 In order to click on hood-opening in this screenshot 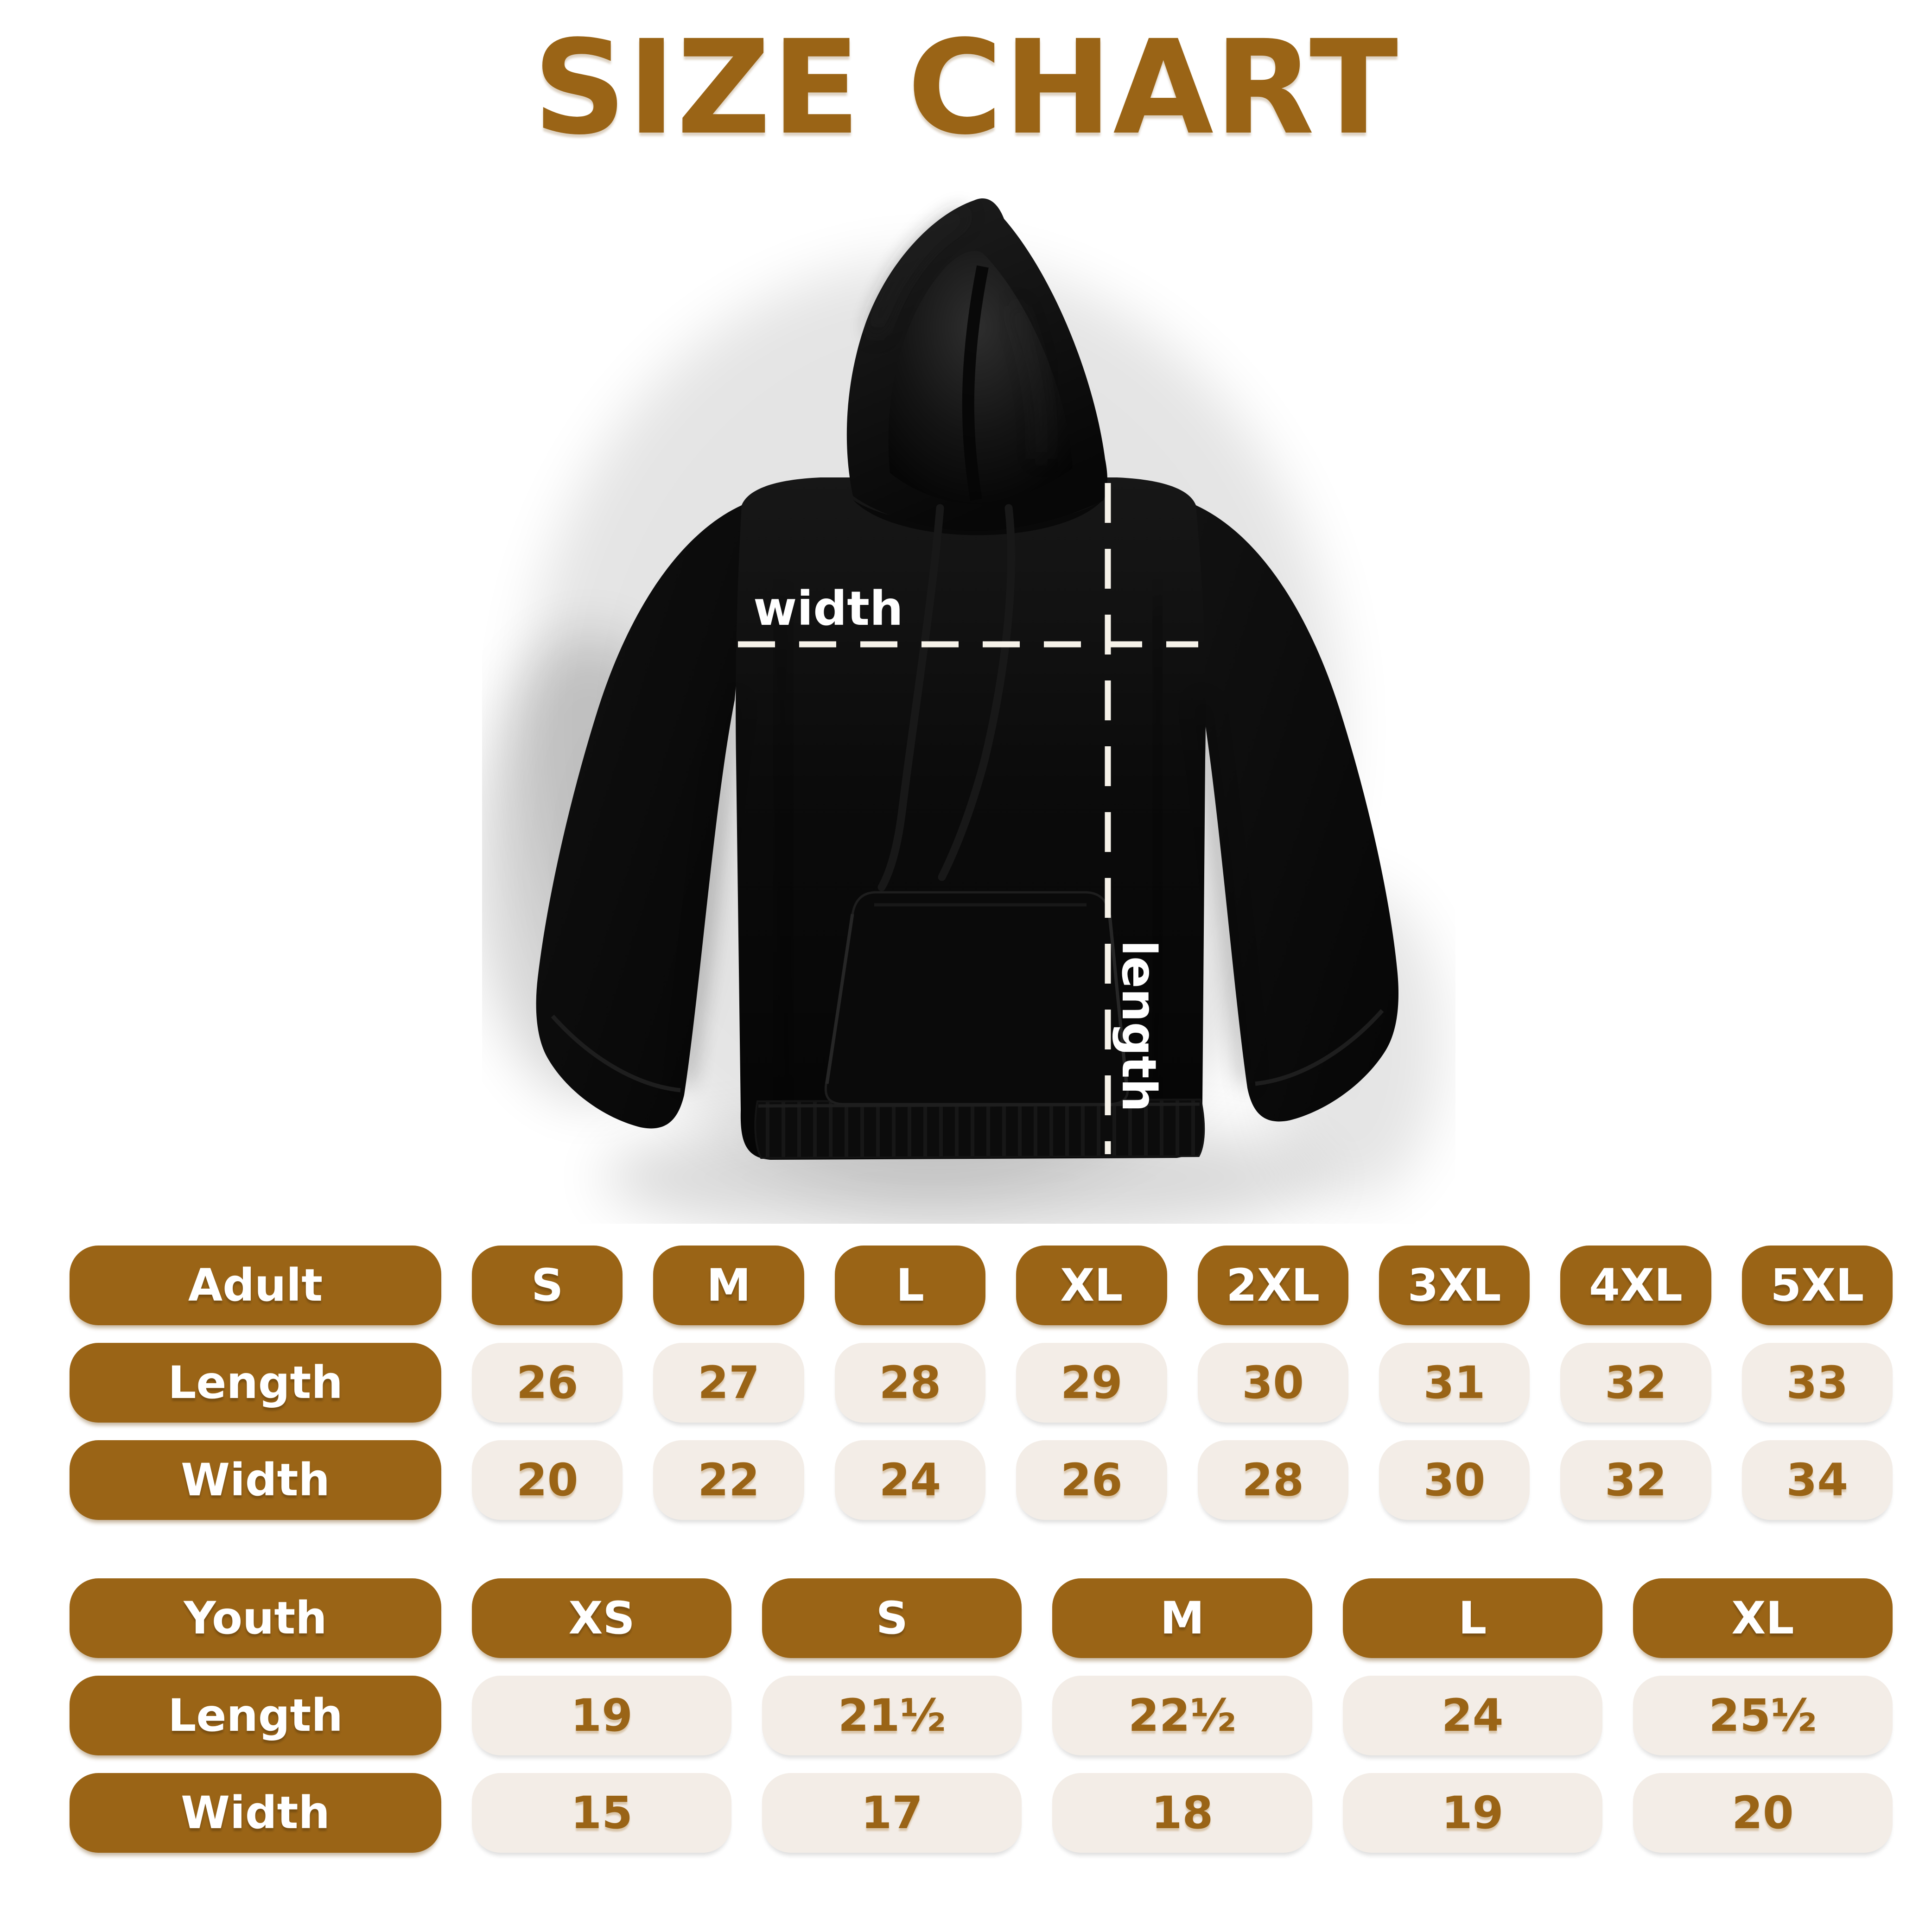, I will do `click(980, 377)`.